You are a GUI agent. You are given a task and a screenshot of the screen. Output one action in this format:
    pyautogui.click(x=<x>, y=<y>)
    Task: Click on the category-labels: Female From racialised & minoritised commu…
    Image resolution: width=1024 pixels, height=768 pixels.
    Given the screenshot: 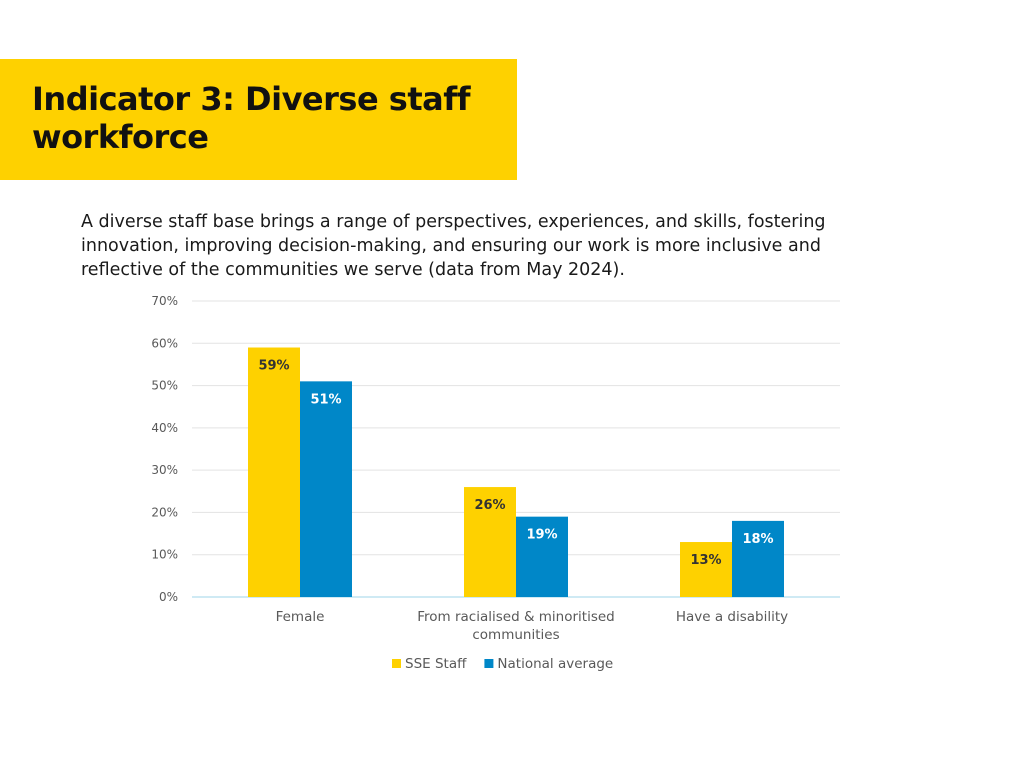 What is the action you would take?
    pyautogui.click(x=532, y=626)
    